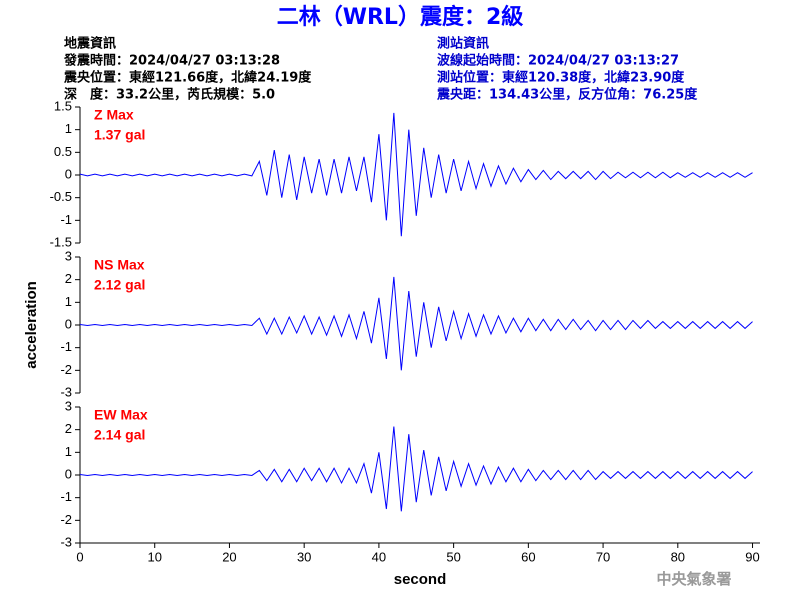 The image size is (800, 600). What do you see at coordinates (171, 61) in the screenshot?
I see `info-line: 發震時間：2024/04/27 03:13:28` at bounding box center [171, 61].